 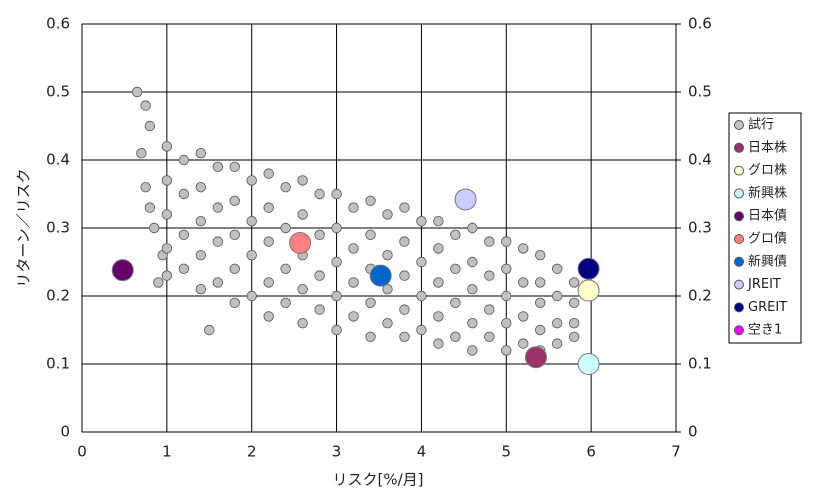 What do you see at coordinates (767, 193) in the screenshot?
I see `legend-label: 新興株` at bounding box center [767, 193].